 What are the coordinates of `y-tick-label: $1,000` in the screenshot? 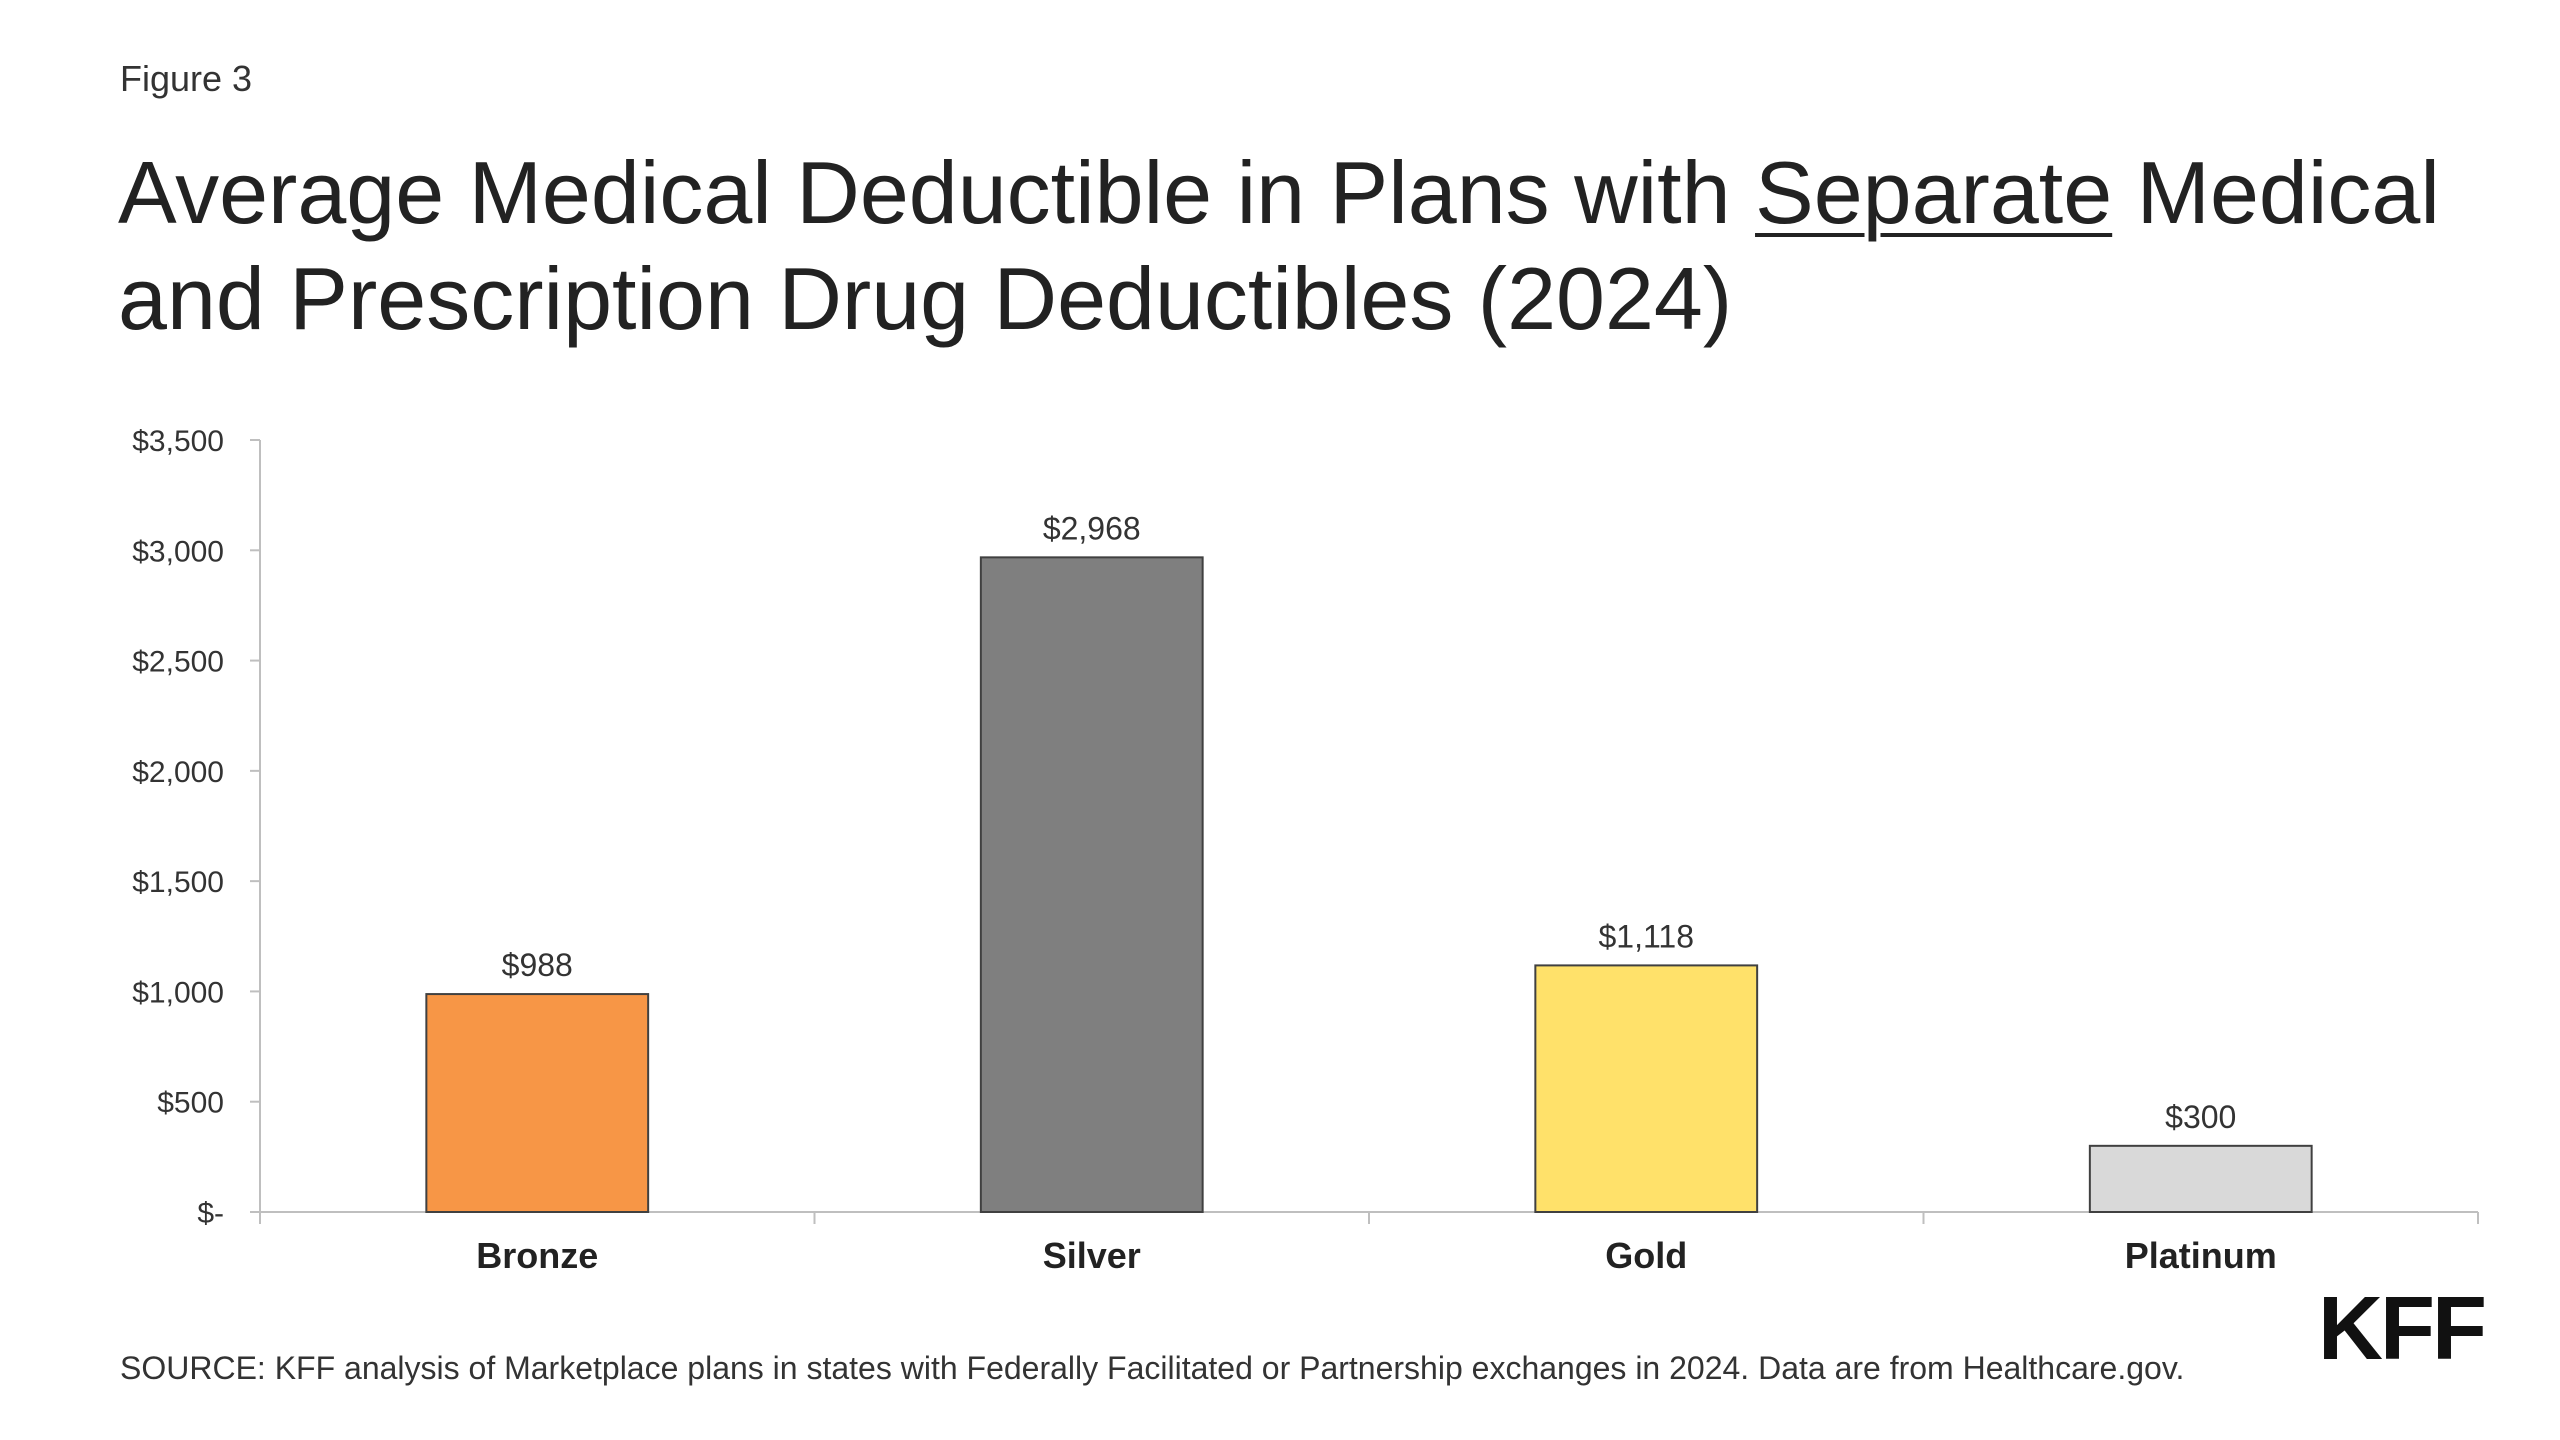 It's located at (178, 992).